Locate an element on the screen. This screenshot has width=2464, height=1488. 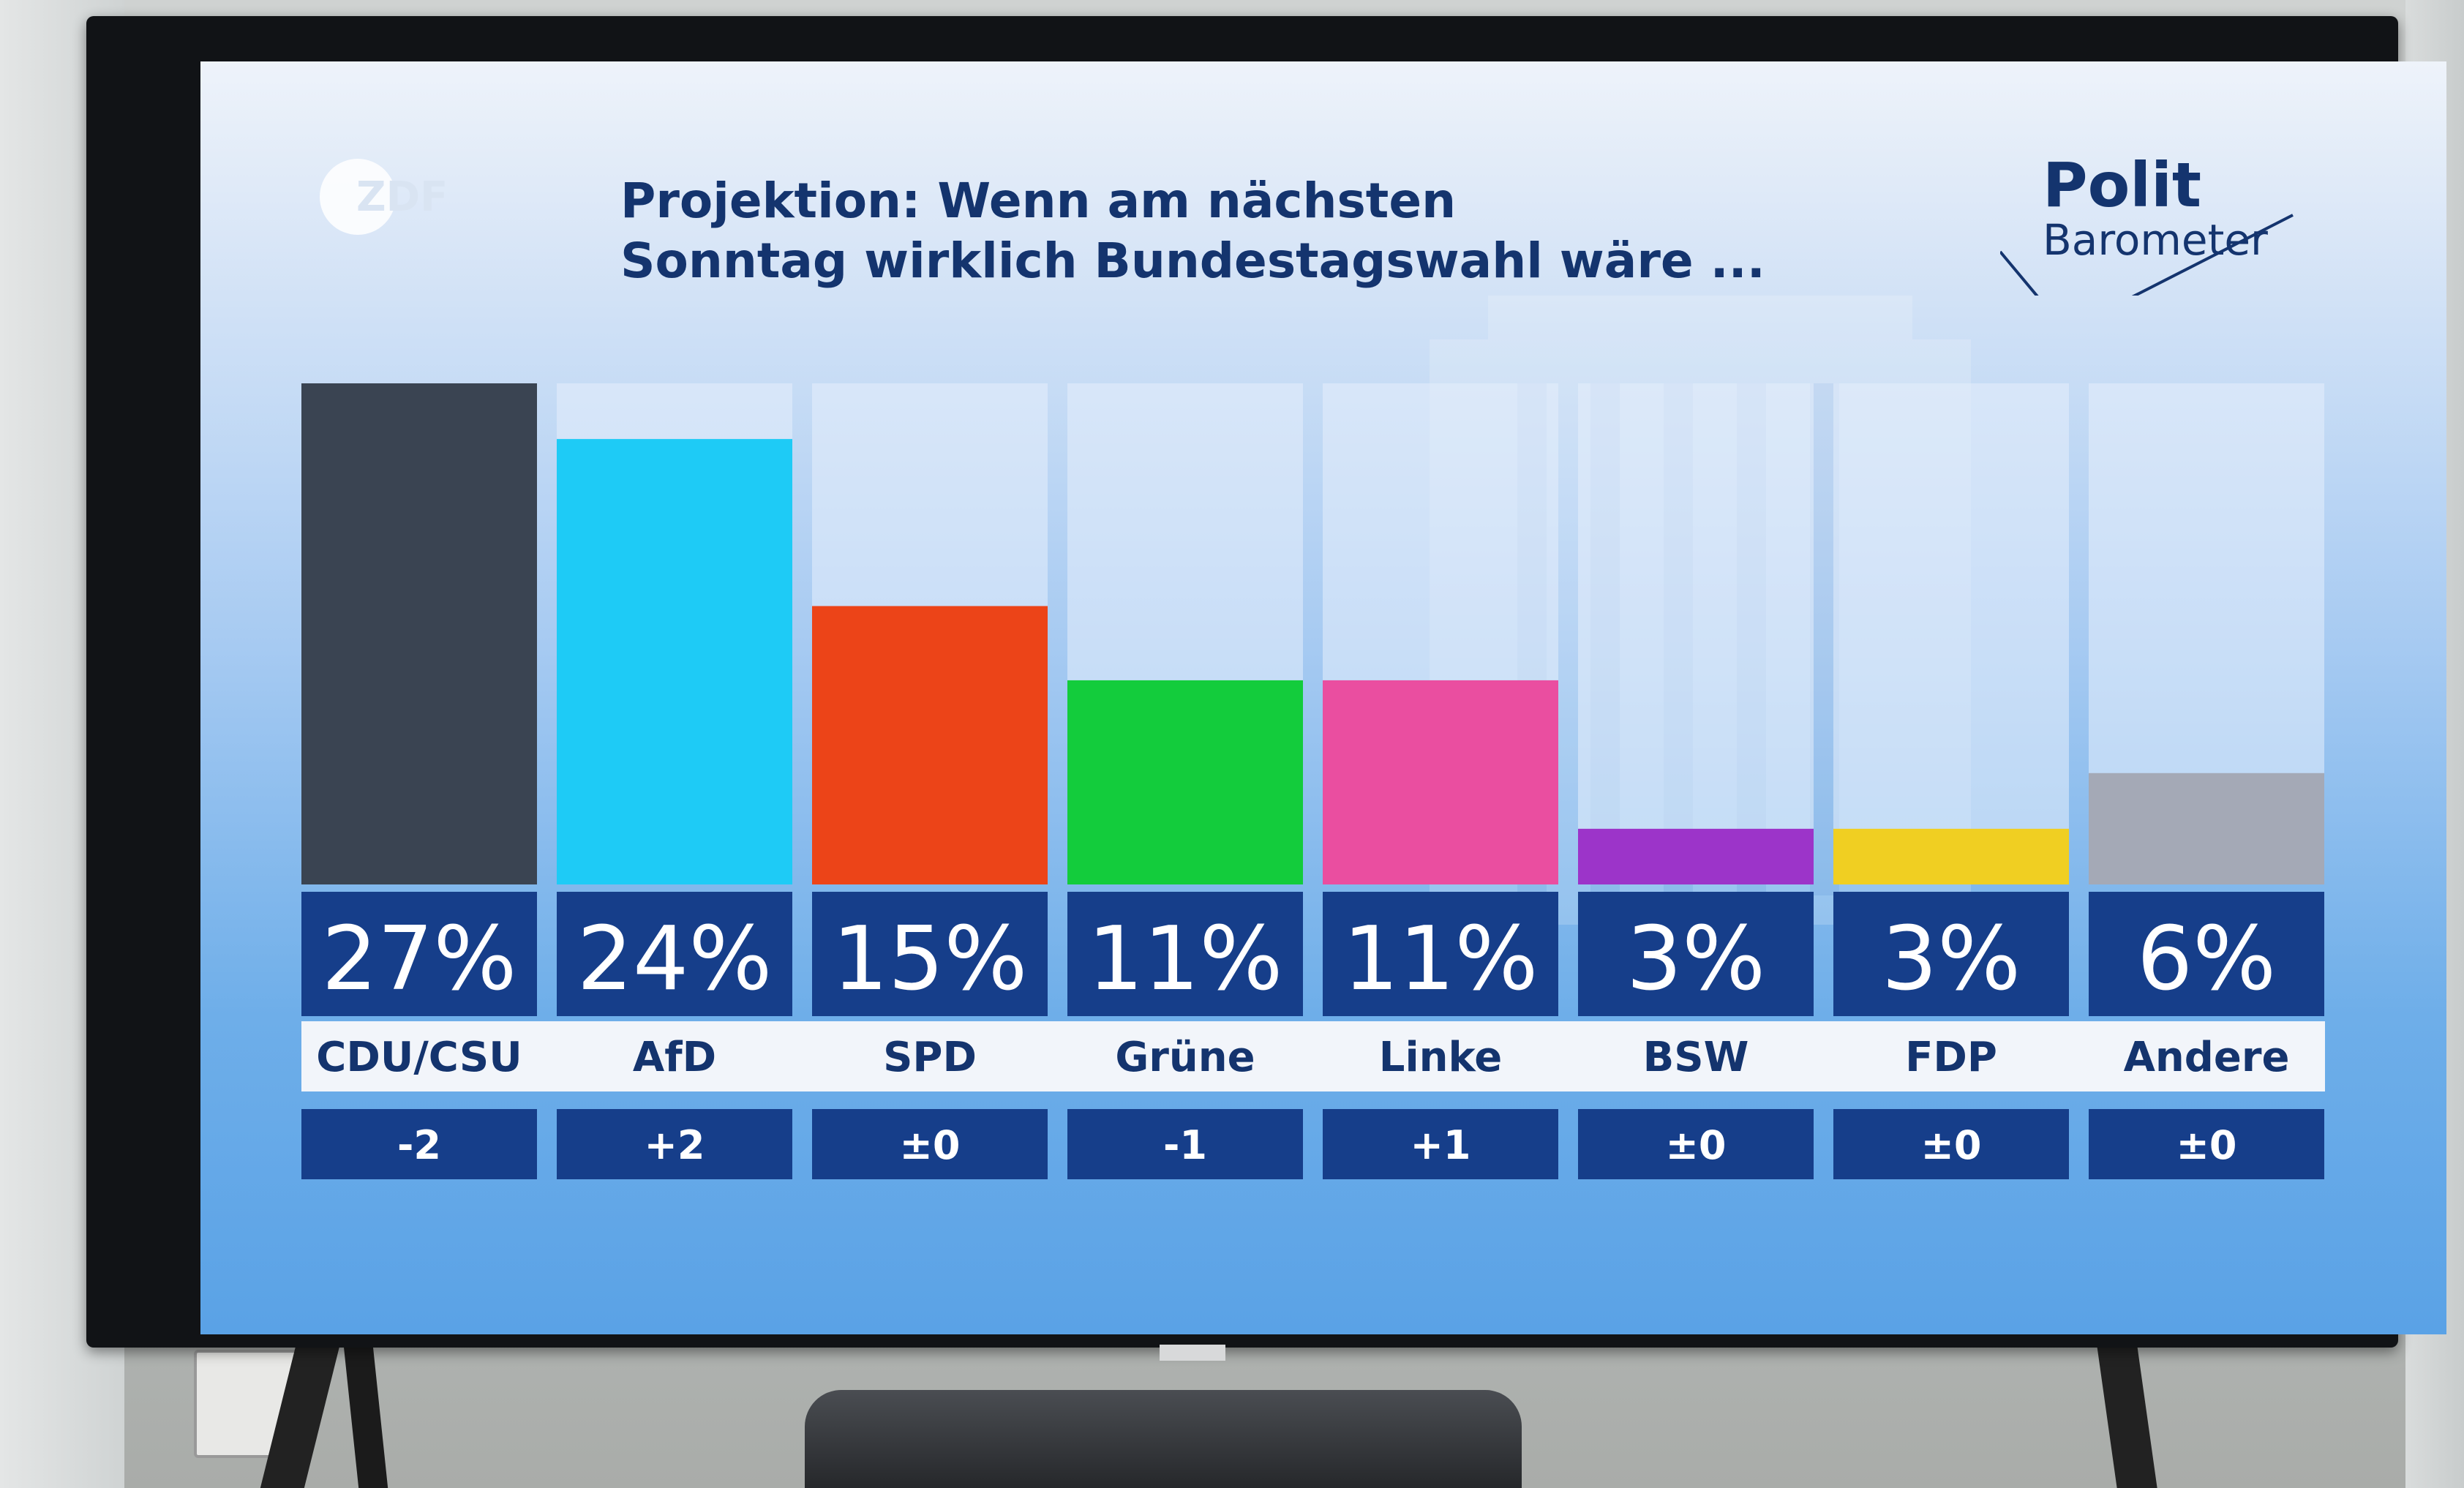
change-label: -2 is located at coordinates (419, 1145).